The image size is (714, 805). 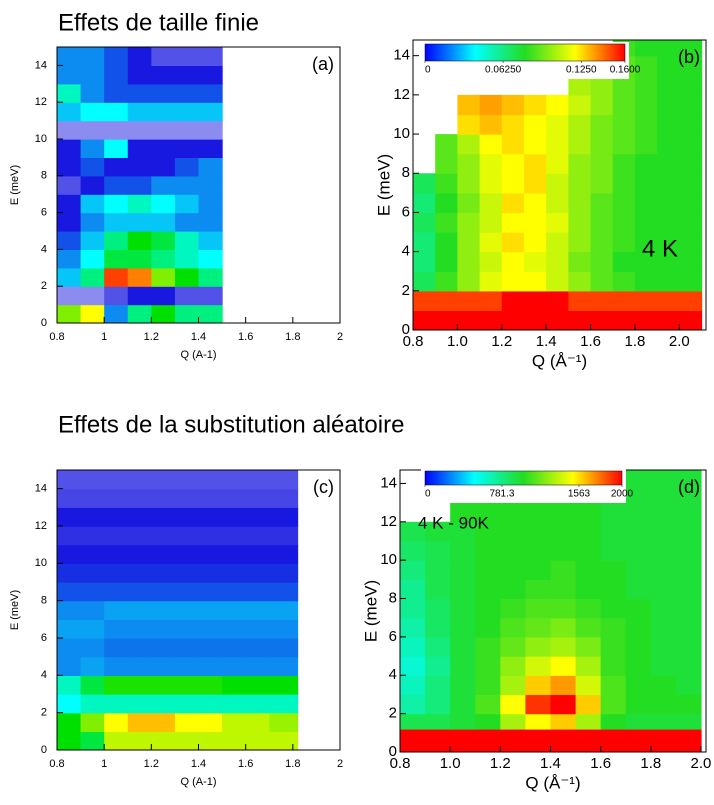 What do you see at coordinates (56, 764) in the screenshot?
I see `x-tick-label: 0.8` at bounding box center [56, 764].